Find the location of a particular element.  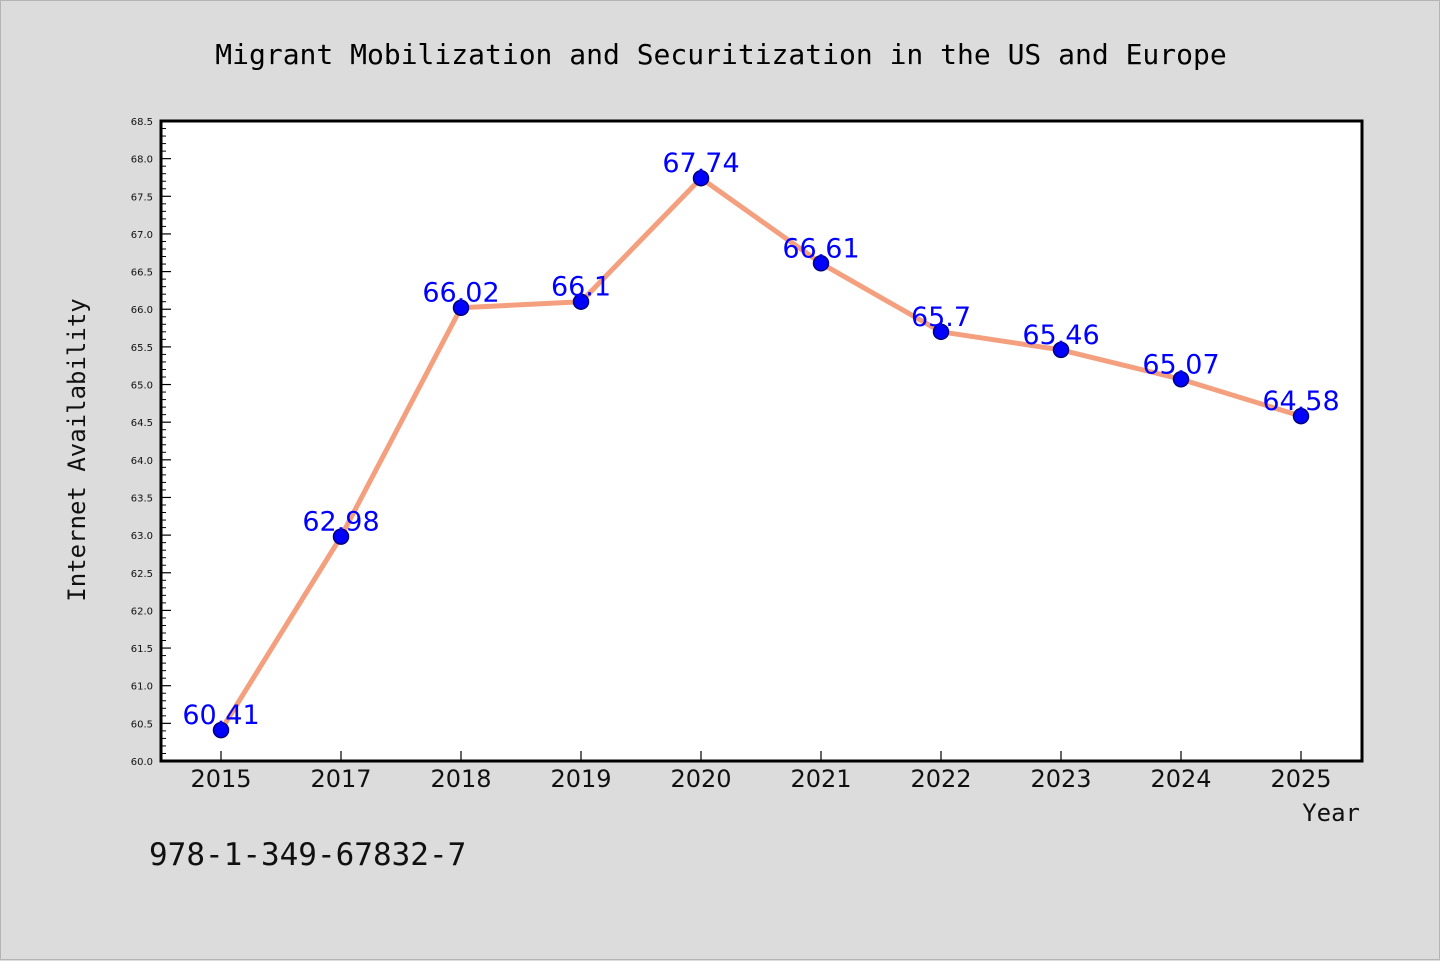

y-tick-label: 68.0 is located at coordinates (142, 160).